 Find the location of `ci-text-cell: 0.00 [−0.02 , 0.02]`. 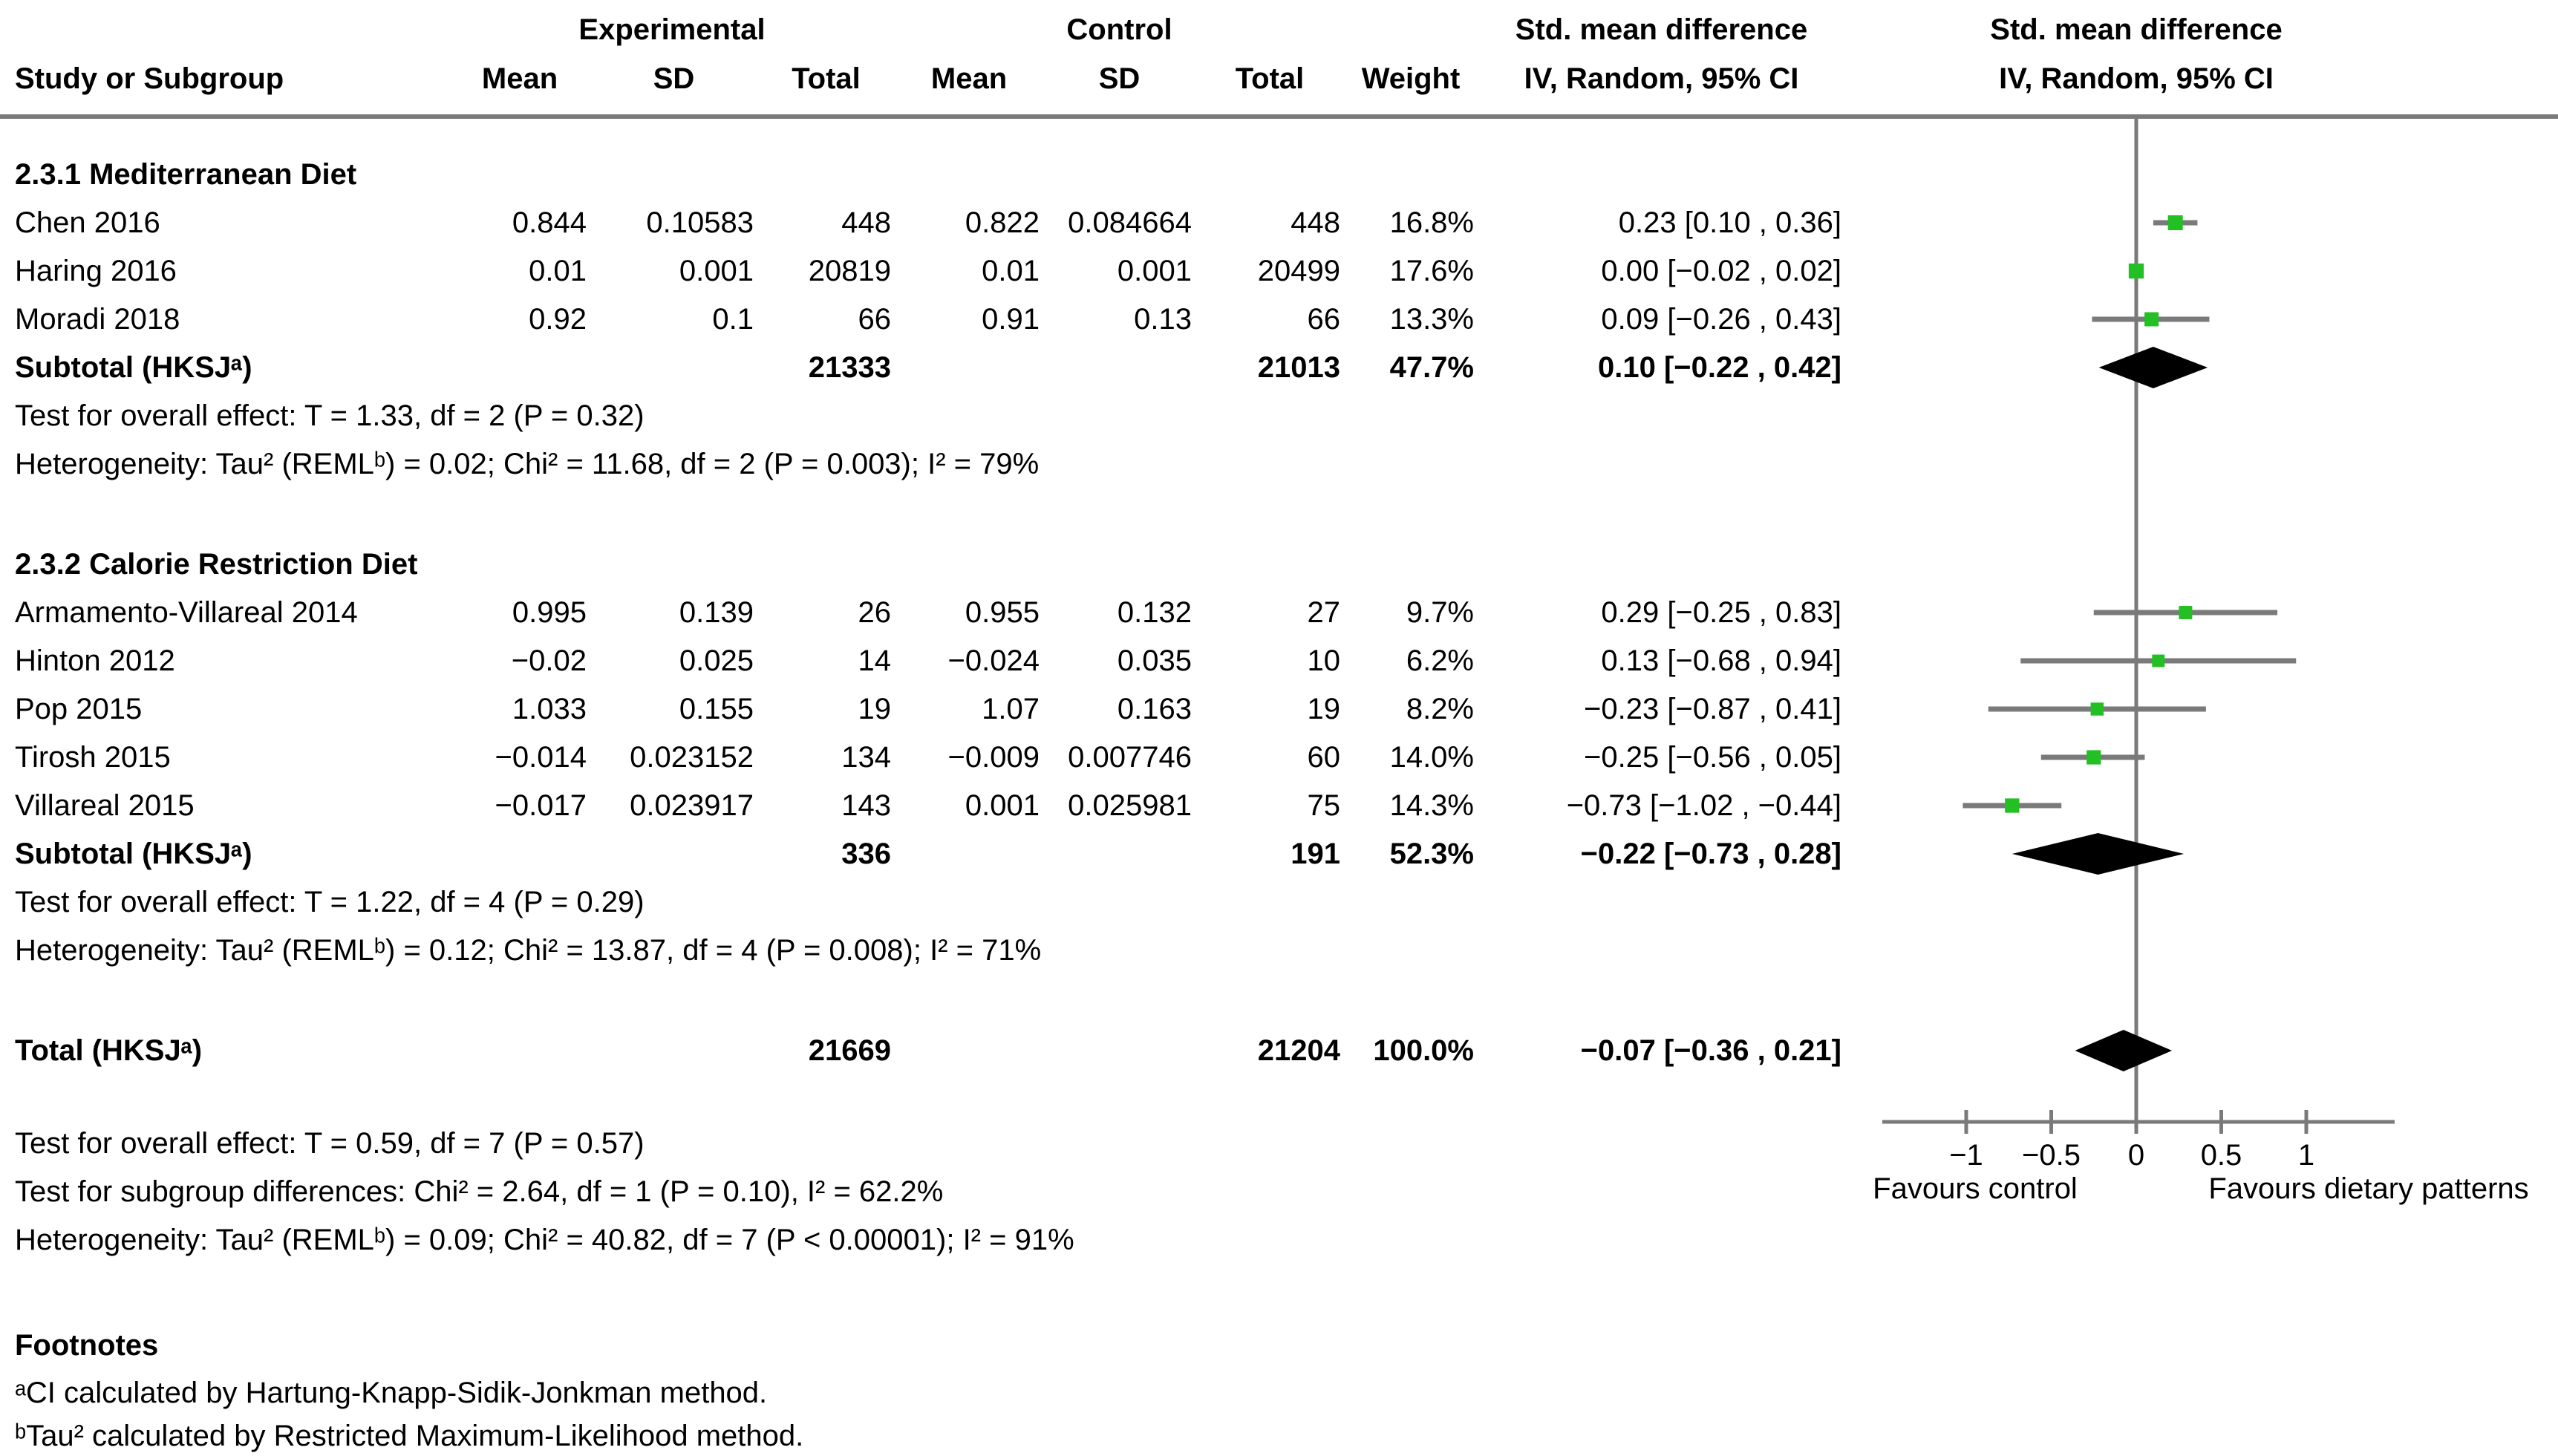

ci-text-cell: 0.00 [−0.02 , 0.02] is located at coordinates (1721, 271).